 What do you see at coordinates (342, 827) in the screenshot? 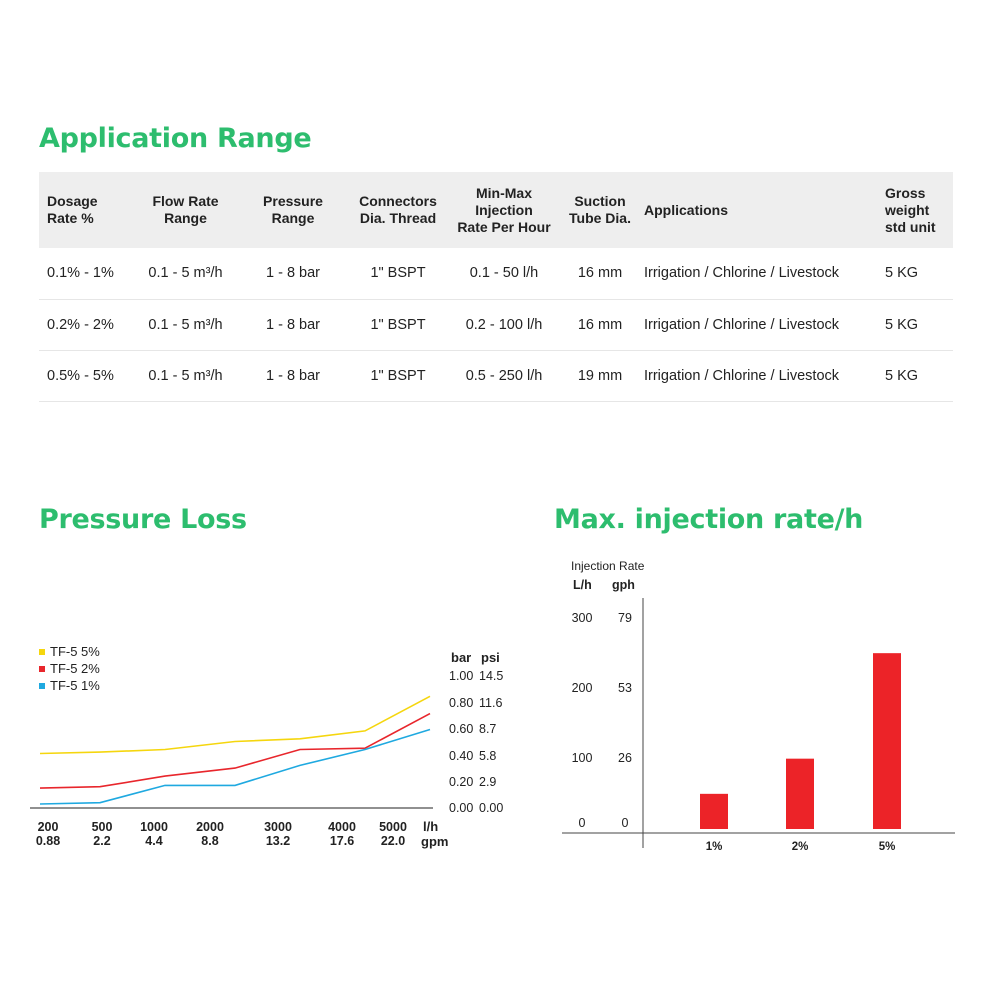
I see `x-tick-label: 4000` at bounding box center [342, 827].